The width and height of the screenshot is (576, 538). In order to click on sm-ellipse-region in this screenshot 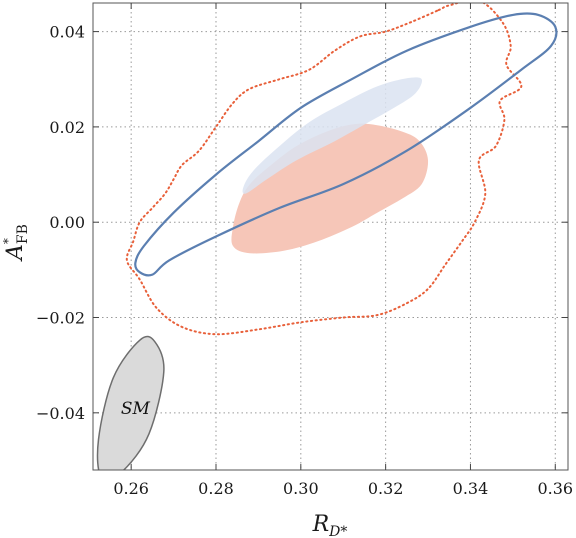, I will do `click(130, 402)`.